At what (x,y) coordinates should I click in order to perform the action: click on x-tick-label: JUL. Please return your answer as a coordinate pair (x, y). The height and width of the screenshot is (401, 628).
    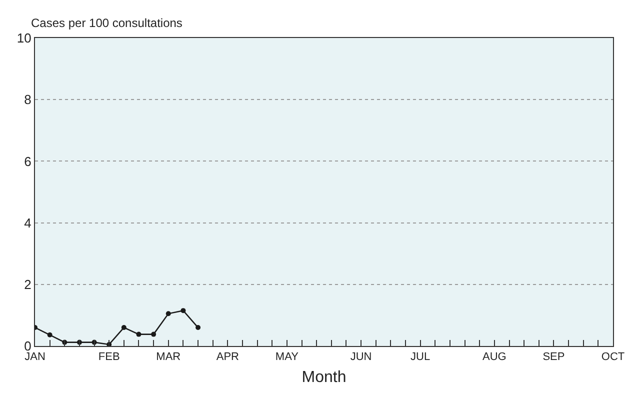
    Looking at the image, I should click on (420, 357).